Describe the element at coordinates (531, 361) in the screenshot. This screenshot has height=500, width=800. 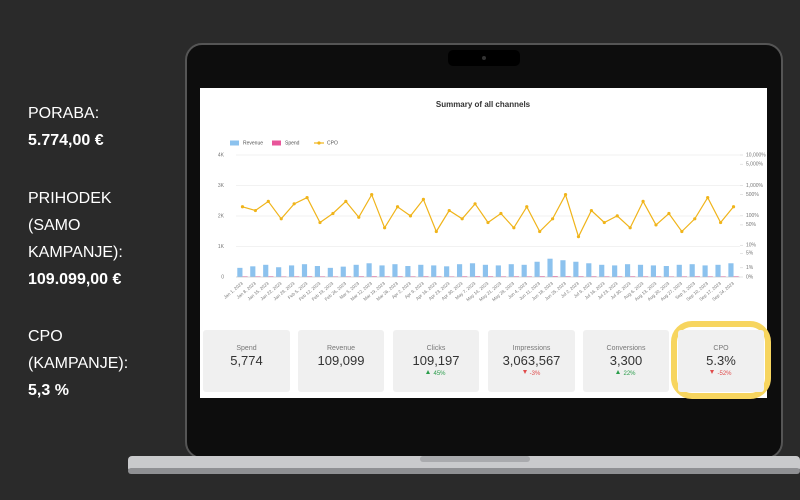
I see `kpi-card: Impressions 3,063,567 -3%` at that location.